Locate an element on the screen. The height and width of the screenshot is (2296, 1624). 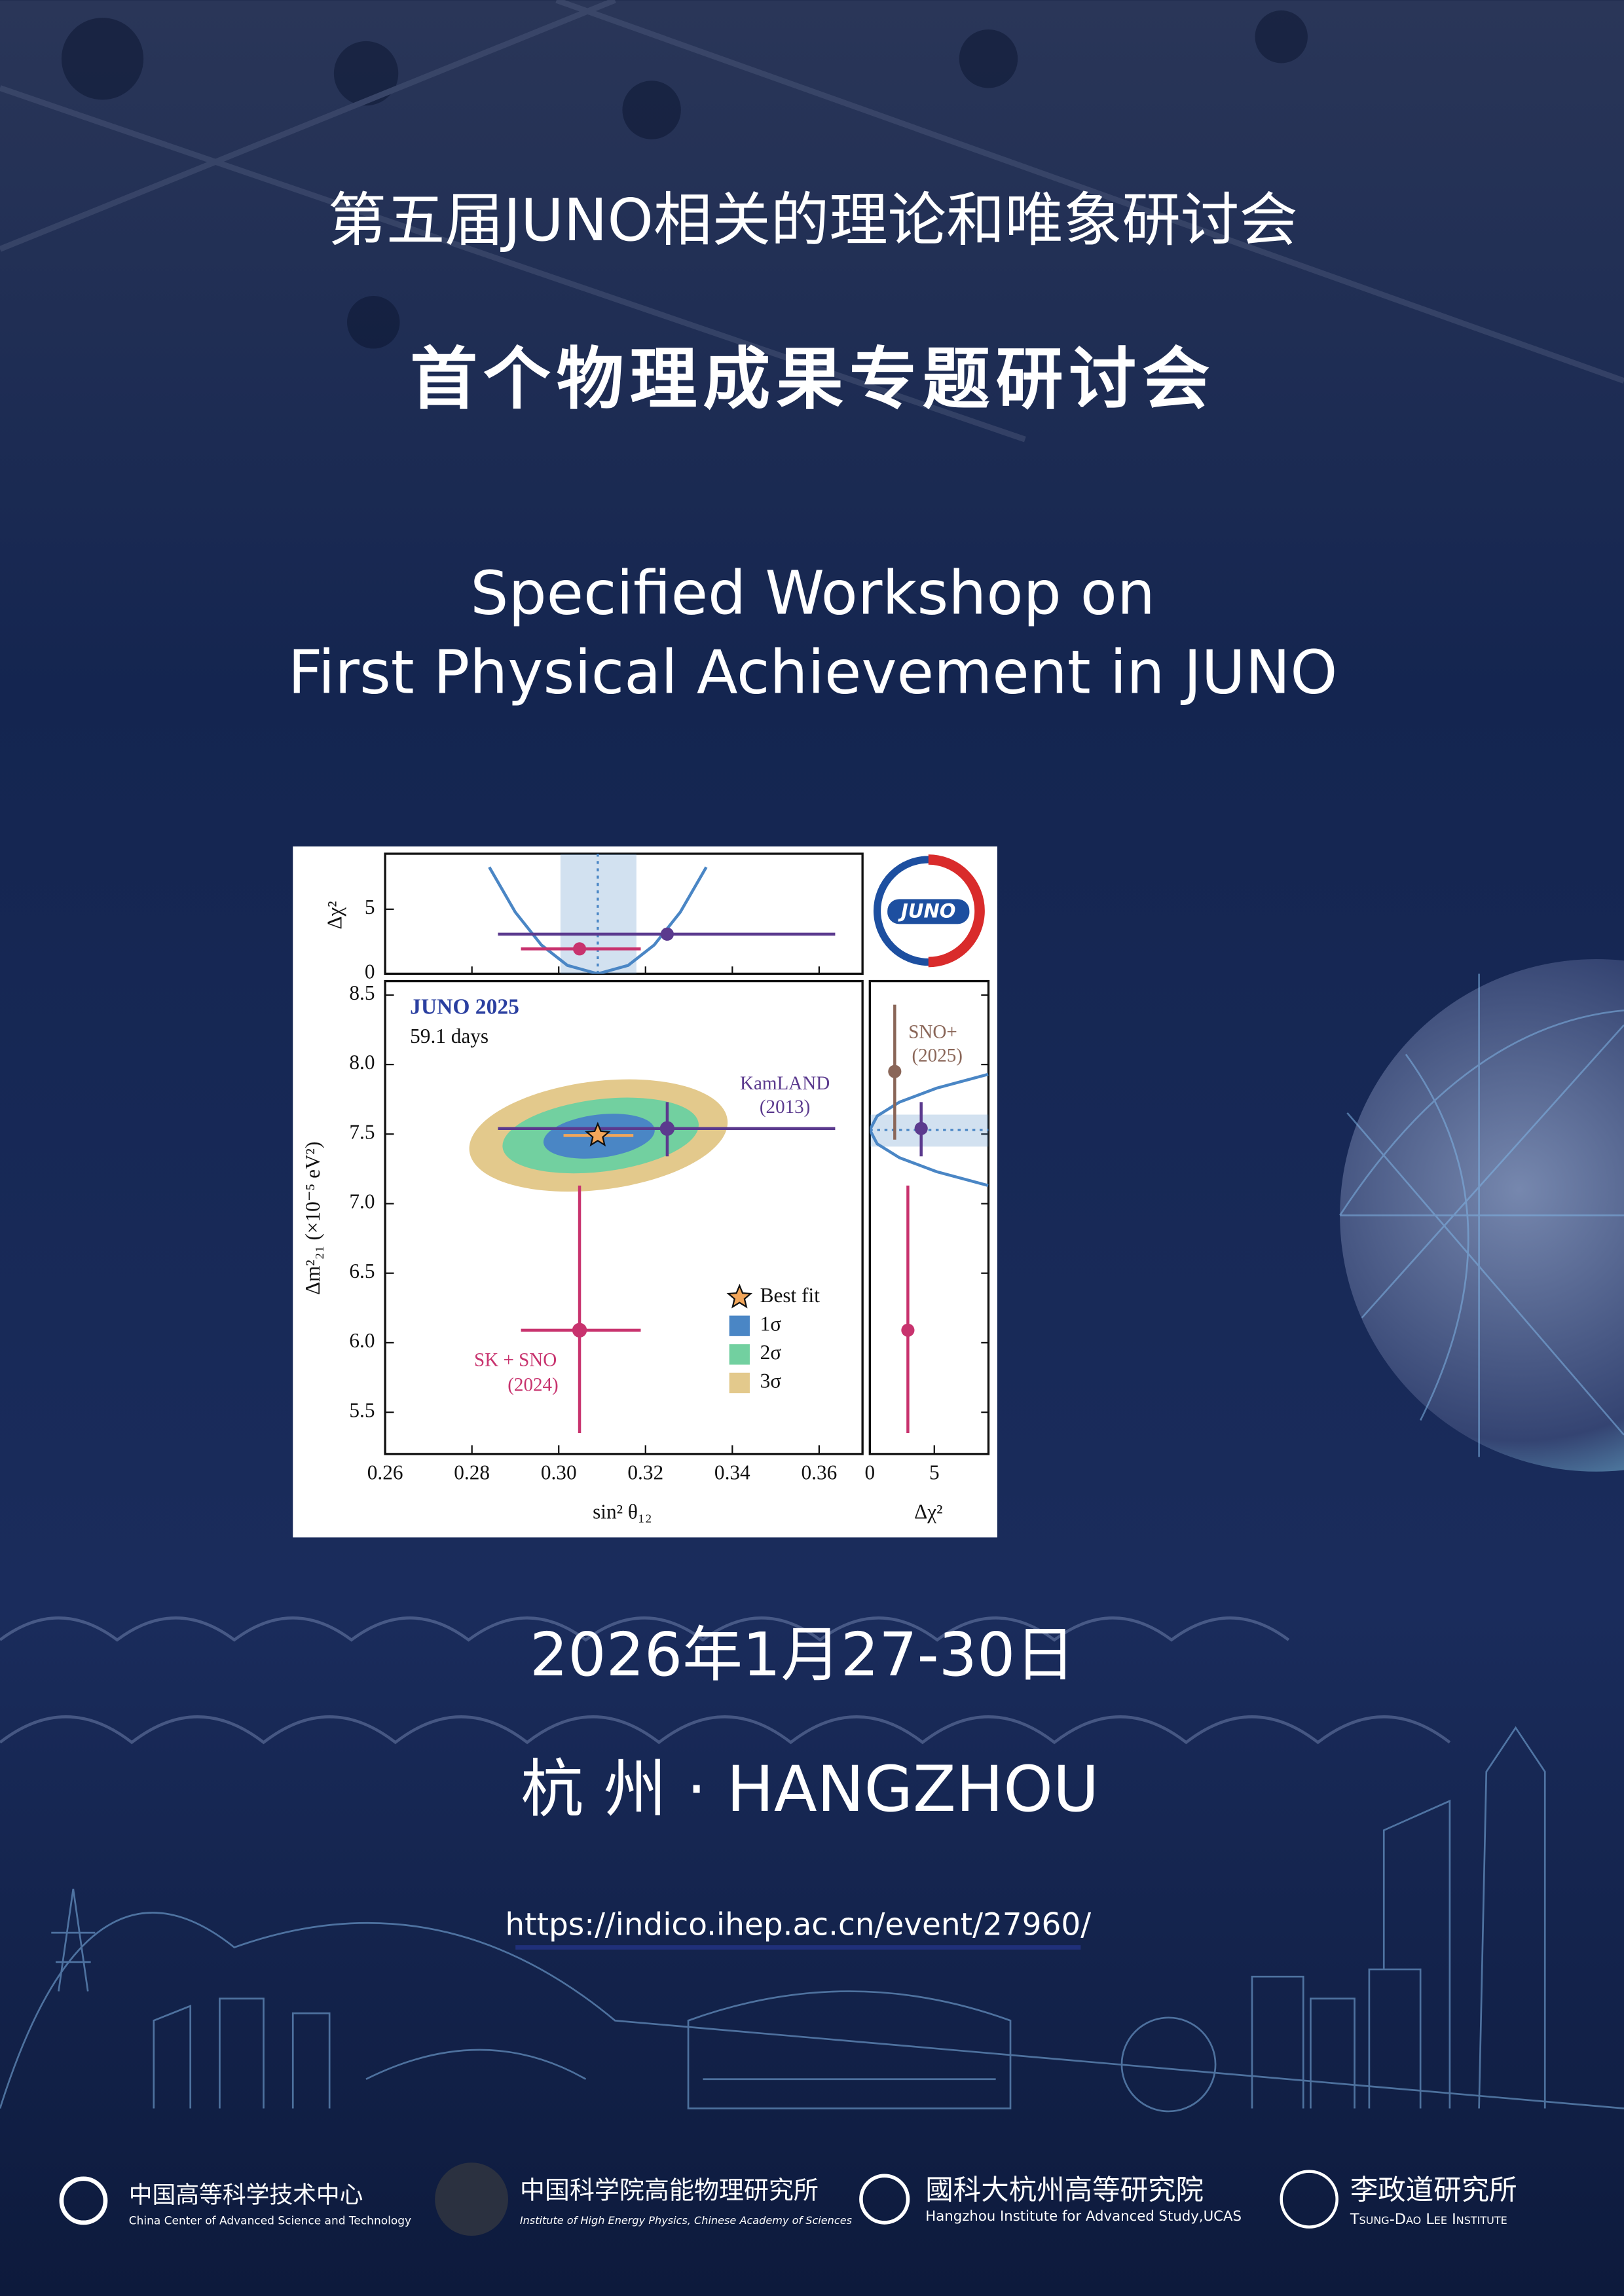
legend-label: 2σ is located at coordinates (771, 1352).